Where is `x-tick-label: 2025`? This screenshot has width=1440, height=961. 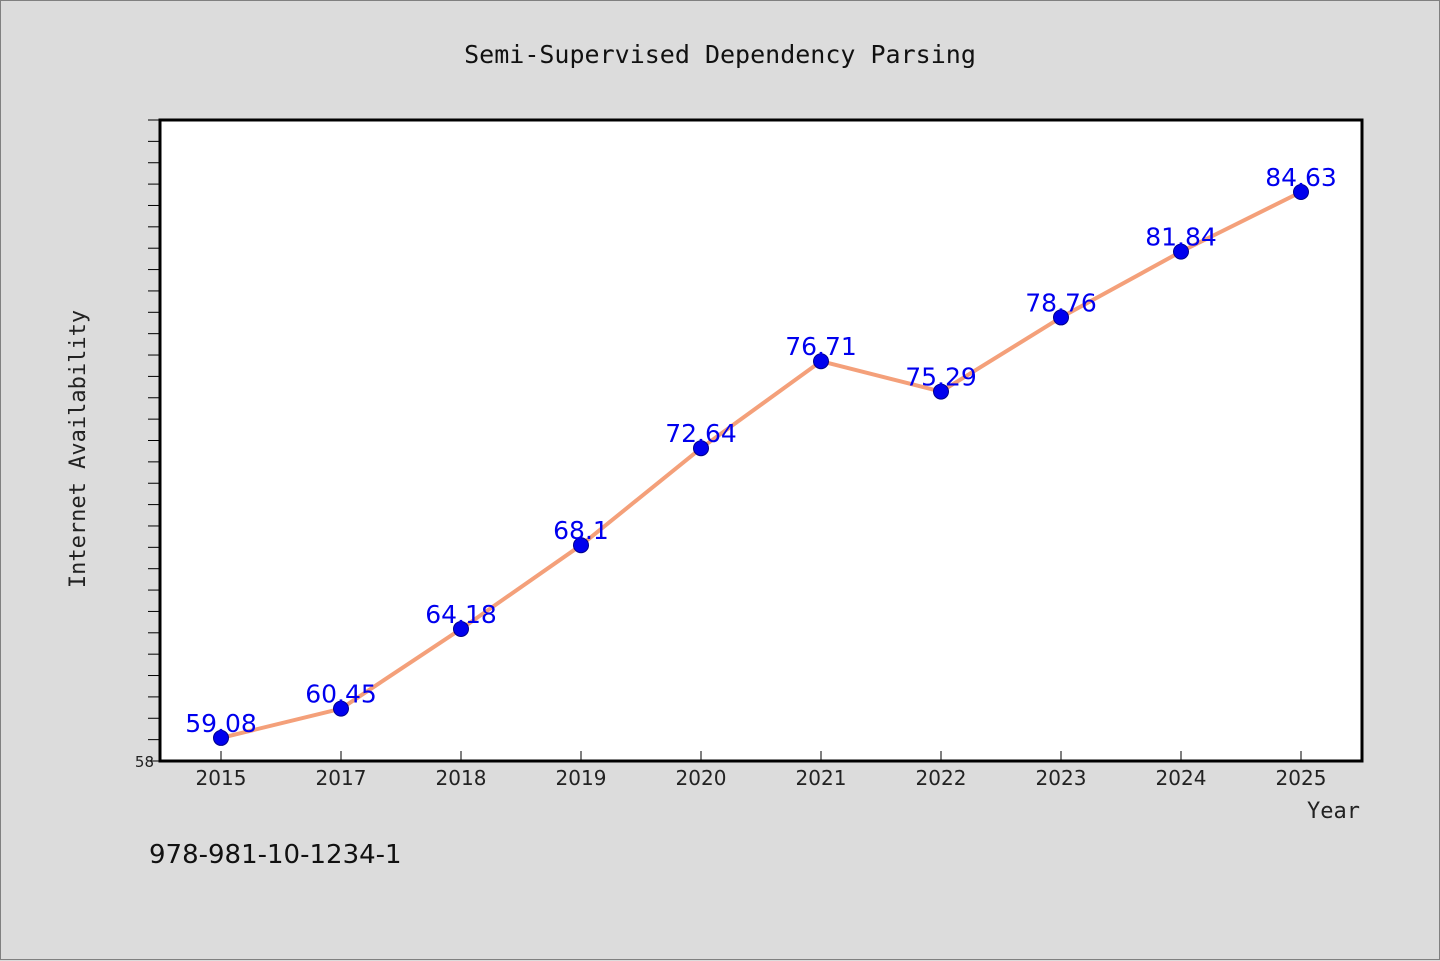 x-tick-label: 2025 is located at coordinates (1301, 778).